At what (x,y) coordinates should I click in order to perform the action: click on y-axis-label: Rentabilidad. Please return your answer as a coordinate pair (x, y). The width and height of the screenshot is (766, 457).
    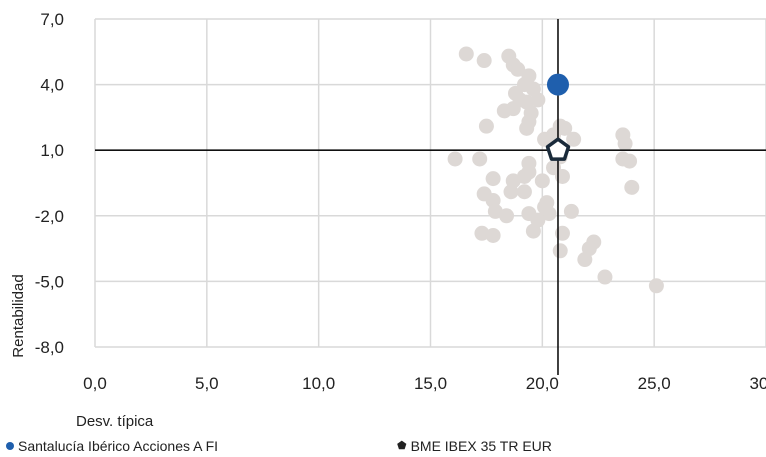
    Looking at the image, I should click on (18, 315).